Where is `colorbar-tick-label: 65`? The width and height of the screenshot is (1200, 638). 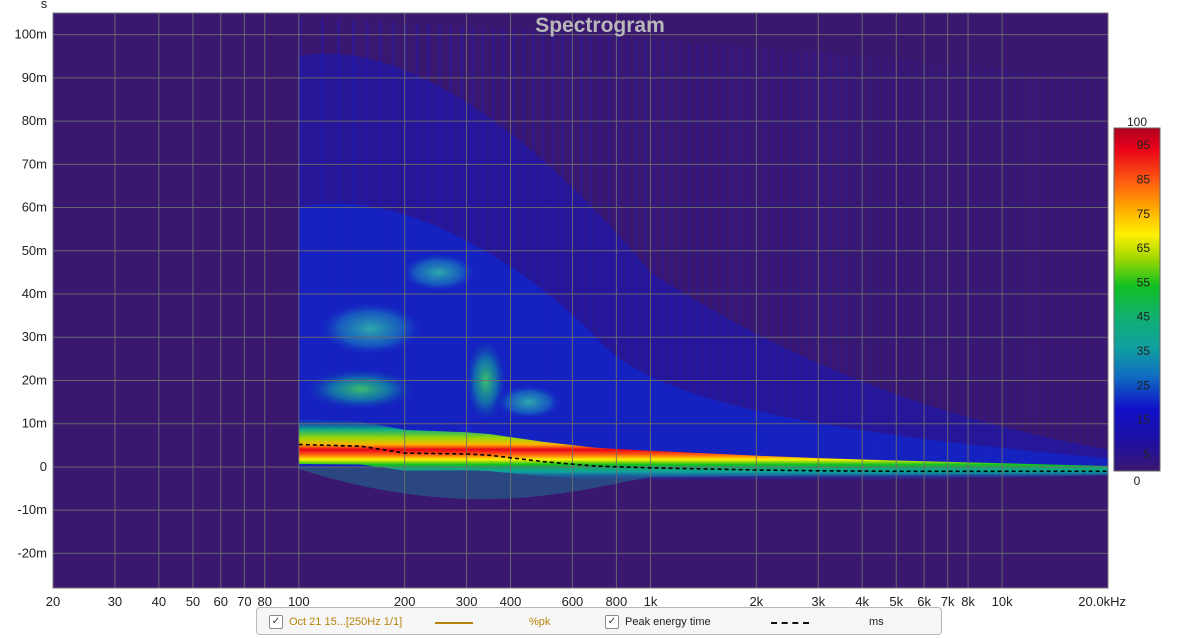 colorbar-tick-label: 65 is located at coordinates (1144, 248).